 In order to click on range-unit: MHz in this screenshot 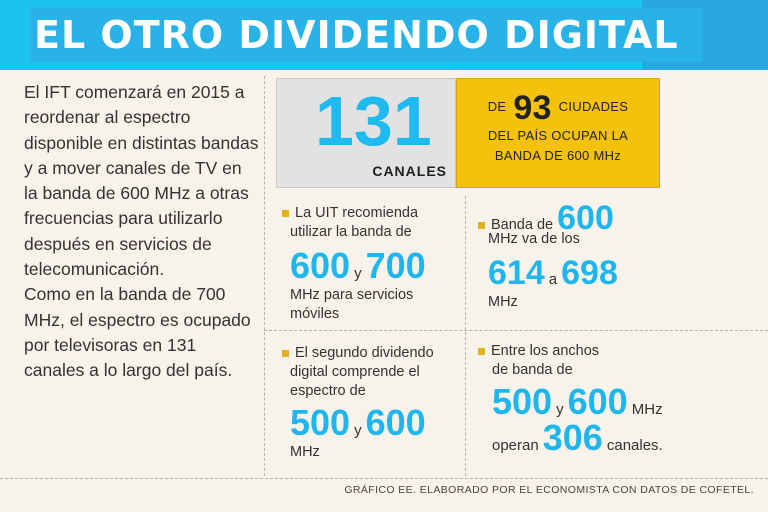, I will do `click(503, 302)`.